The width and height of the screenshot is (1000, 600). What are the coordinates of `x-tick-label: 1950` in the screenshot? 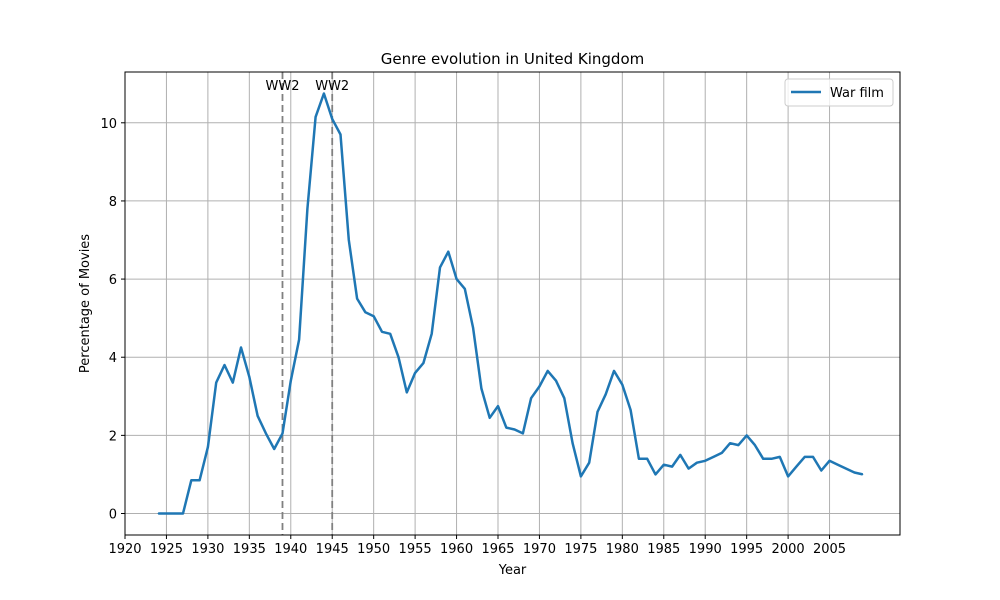 It's located at (373, 549).